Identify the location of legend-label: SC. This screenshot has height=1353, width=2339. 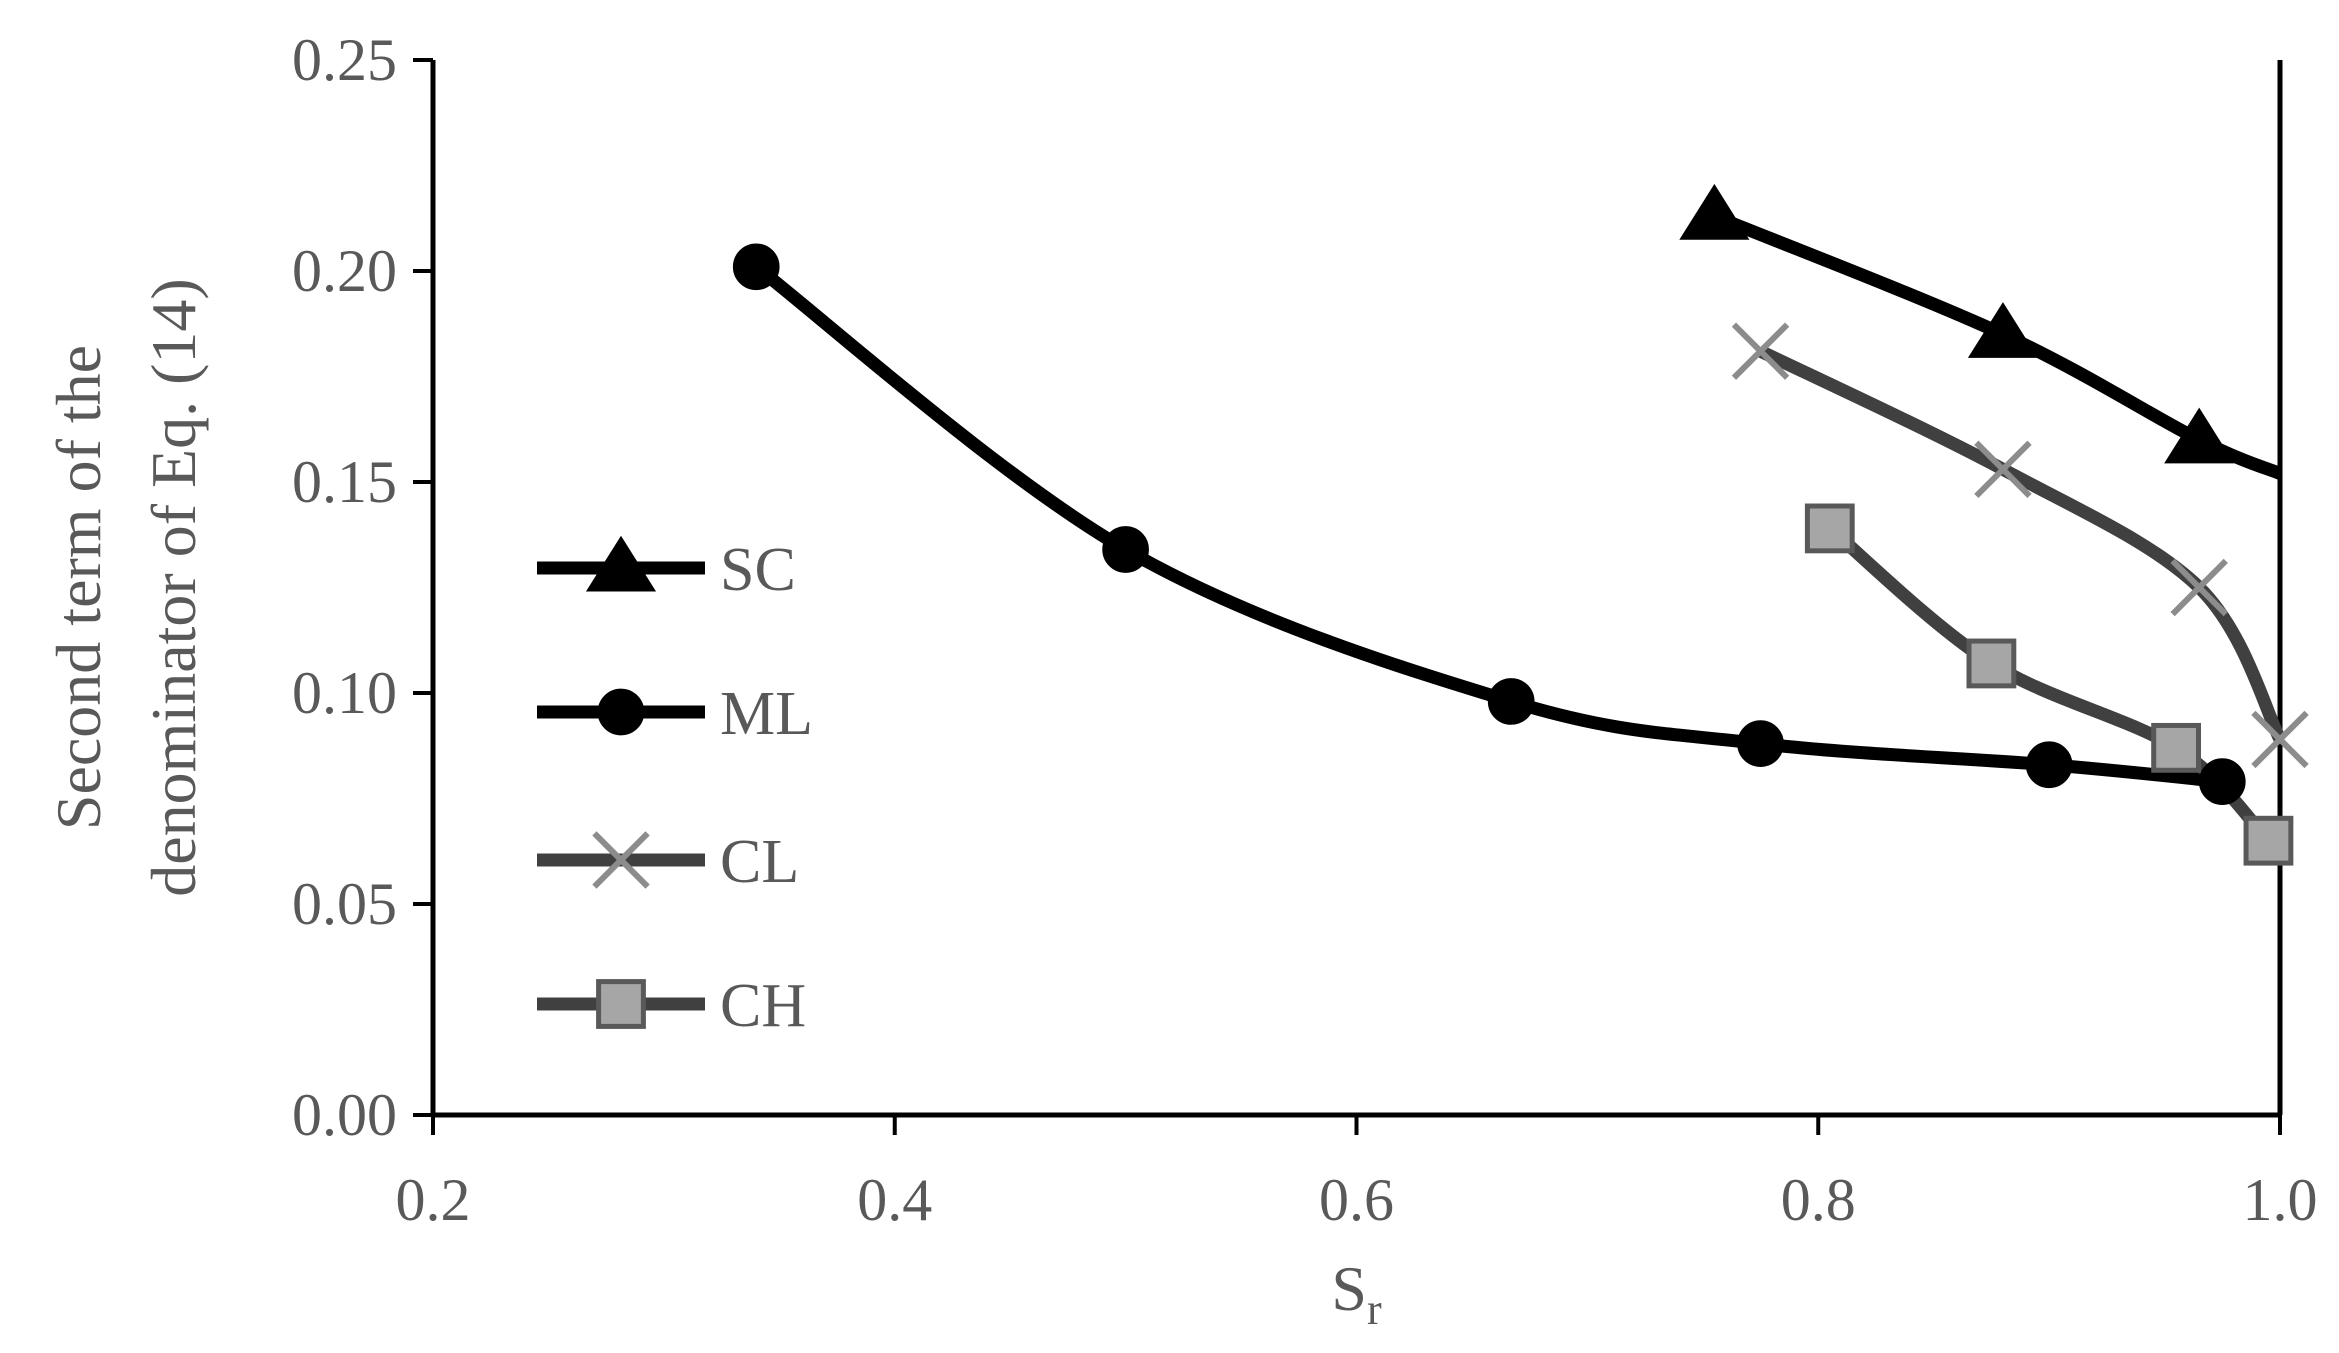
(758, 570).